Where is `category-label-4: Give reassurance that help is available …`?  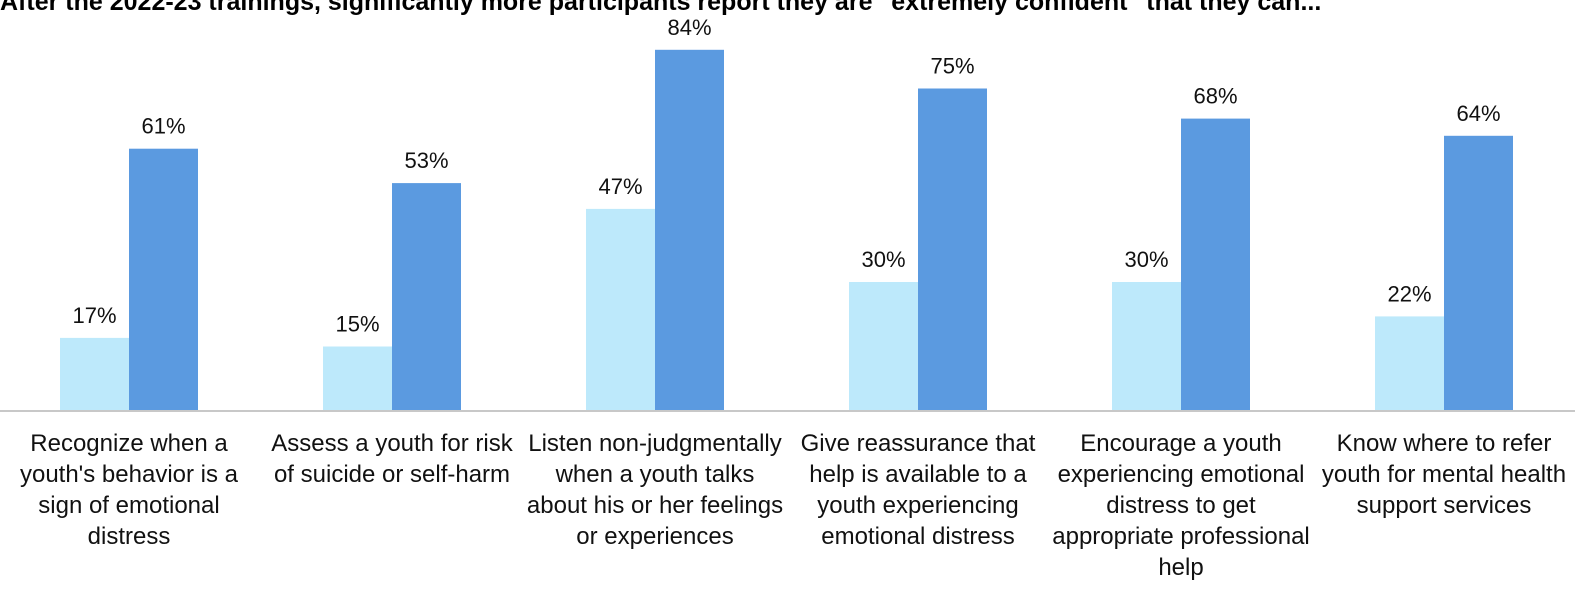 category-label-4: Give reassurance that help is available … is located at coordinates (918, 490).